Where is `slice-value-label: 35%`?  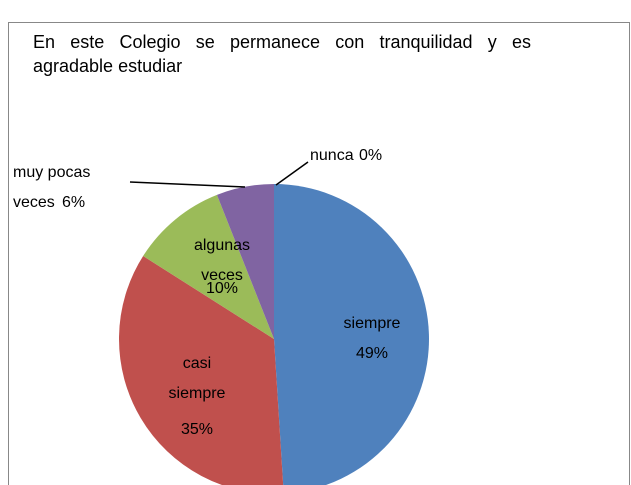
slice-value-label: 35% is located at coordinates (197, 429).